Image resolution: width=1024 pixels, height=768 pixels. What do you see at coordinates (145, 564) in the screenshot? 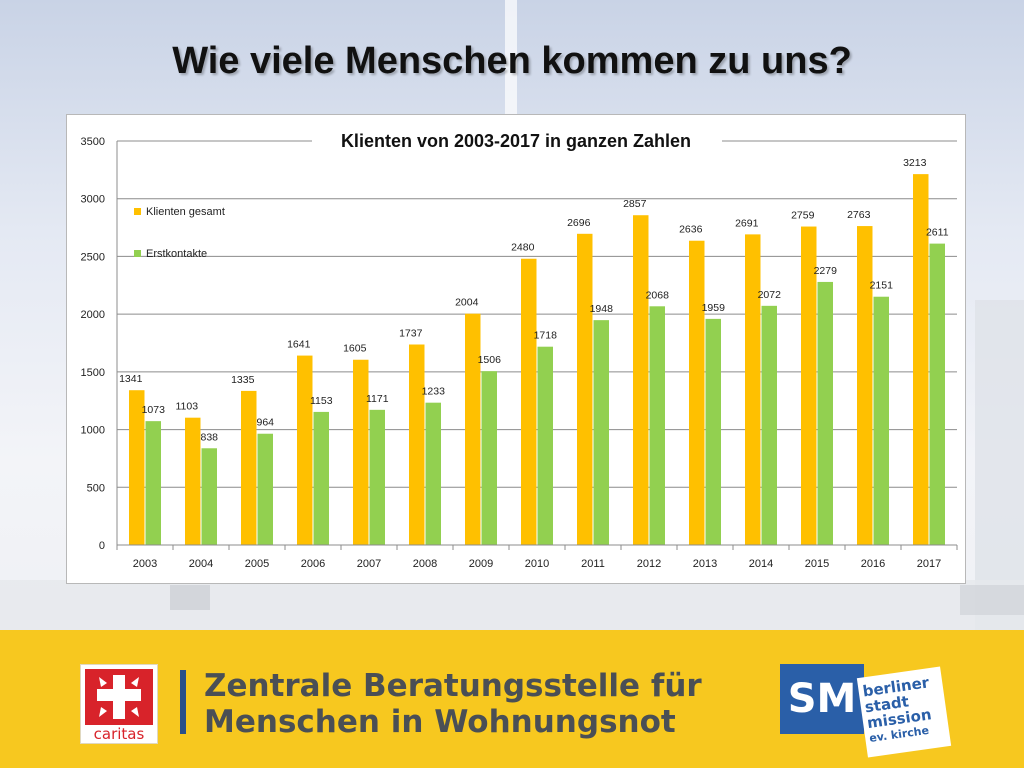
I see `x-tick-label: 2003` at bounding box center [145, 564].